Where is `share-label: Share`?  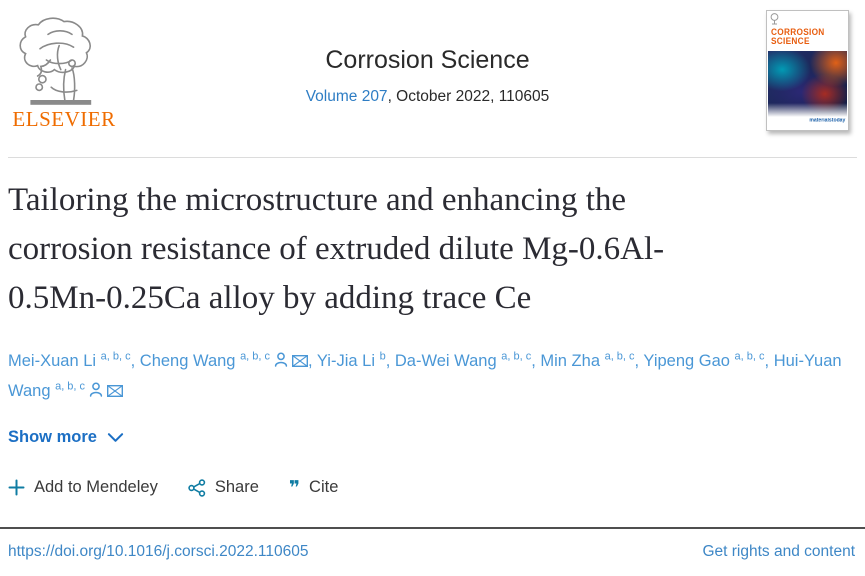 share-label: Share is located at coordinates (236, 487).